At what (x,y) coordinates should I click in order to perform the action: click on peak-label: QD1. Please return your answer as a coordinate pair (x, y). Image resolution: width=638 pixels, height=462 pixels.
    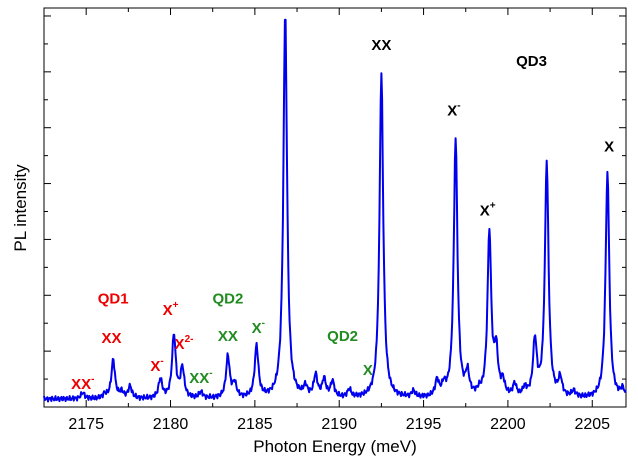
    Looking at the image, I should click on (113, 298).